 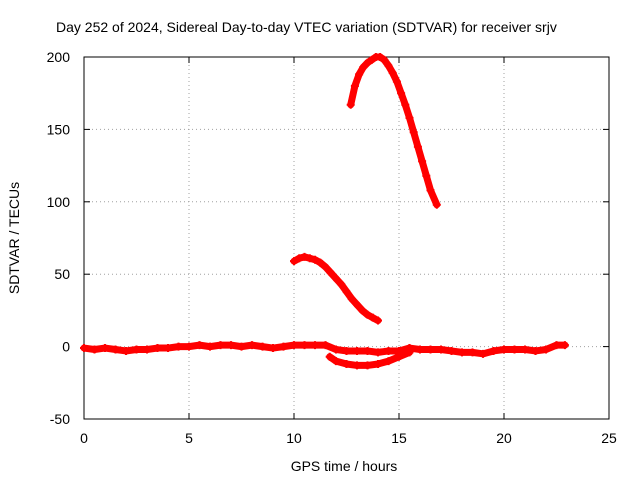 What do you see at coordinates (59, 57) in the screenshot?
I see `y-tick-label: 200` at bounding box center [59, 57].